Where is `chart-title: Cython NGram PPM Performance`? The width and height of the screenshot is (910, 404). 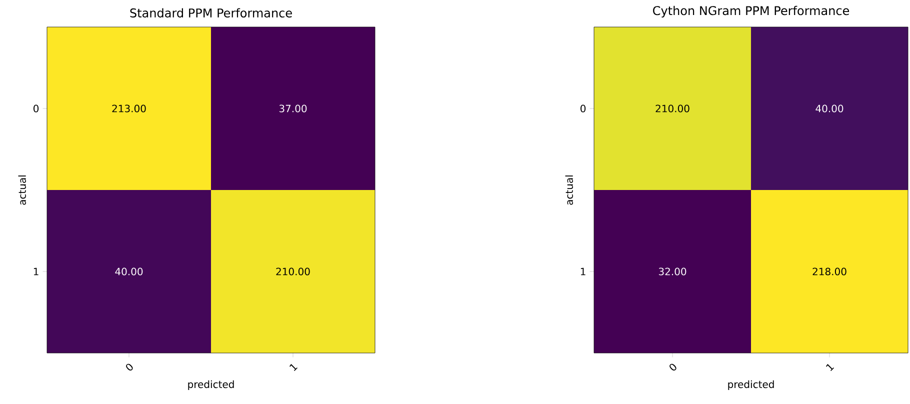
chart-title: Cython NGram PPM Performance is located at coordinates (751, 12).